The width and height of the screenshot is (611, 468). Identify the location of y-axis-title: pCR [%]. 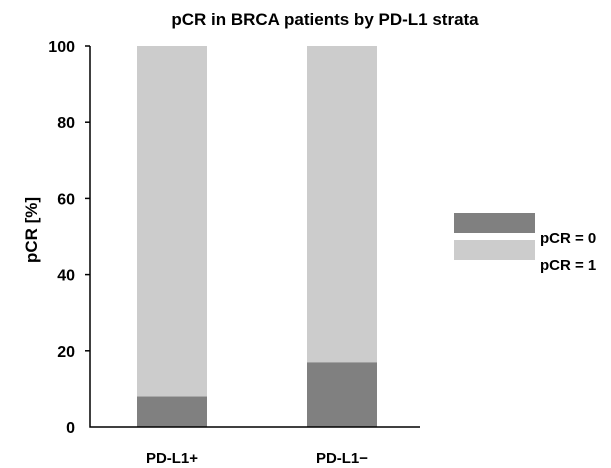
(31, 230).